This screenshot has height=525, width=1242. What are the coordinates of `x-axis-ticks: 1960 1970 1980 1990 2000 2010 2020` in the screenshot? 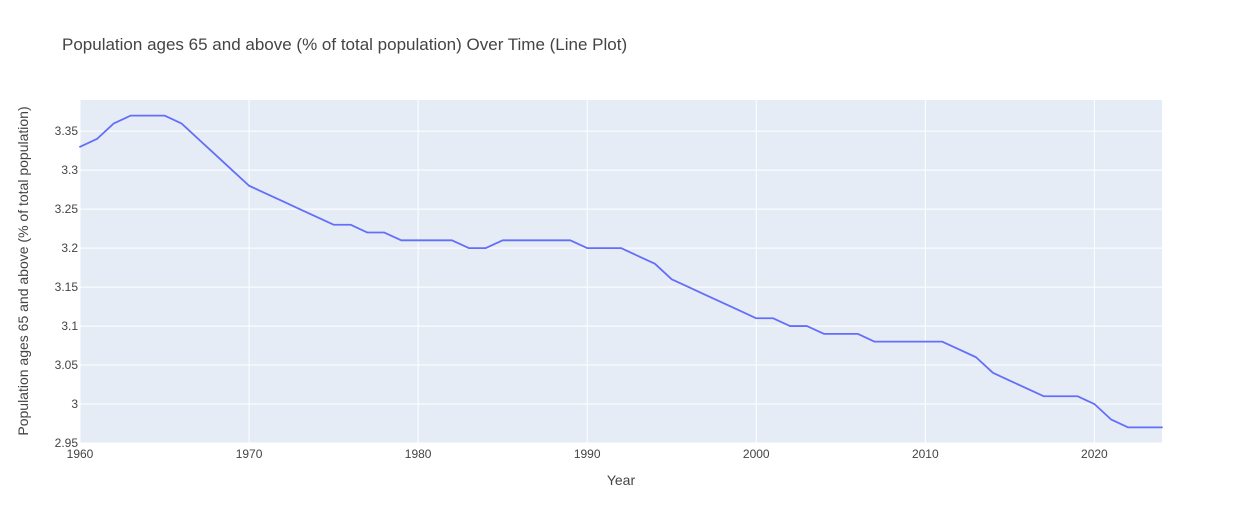 It's located at (587, 454).